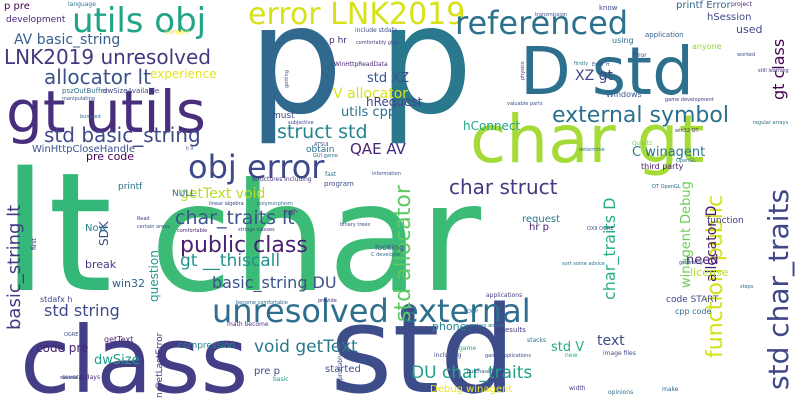 This screenshot has height=400, width=800. What do you see at coordinates (592, 150) in the screenshot?
I see `word: determine` at bounding box center [592, 150].